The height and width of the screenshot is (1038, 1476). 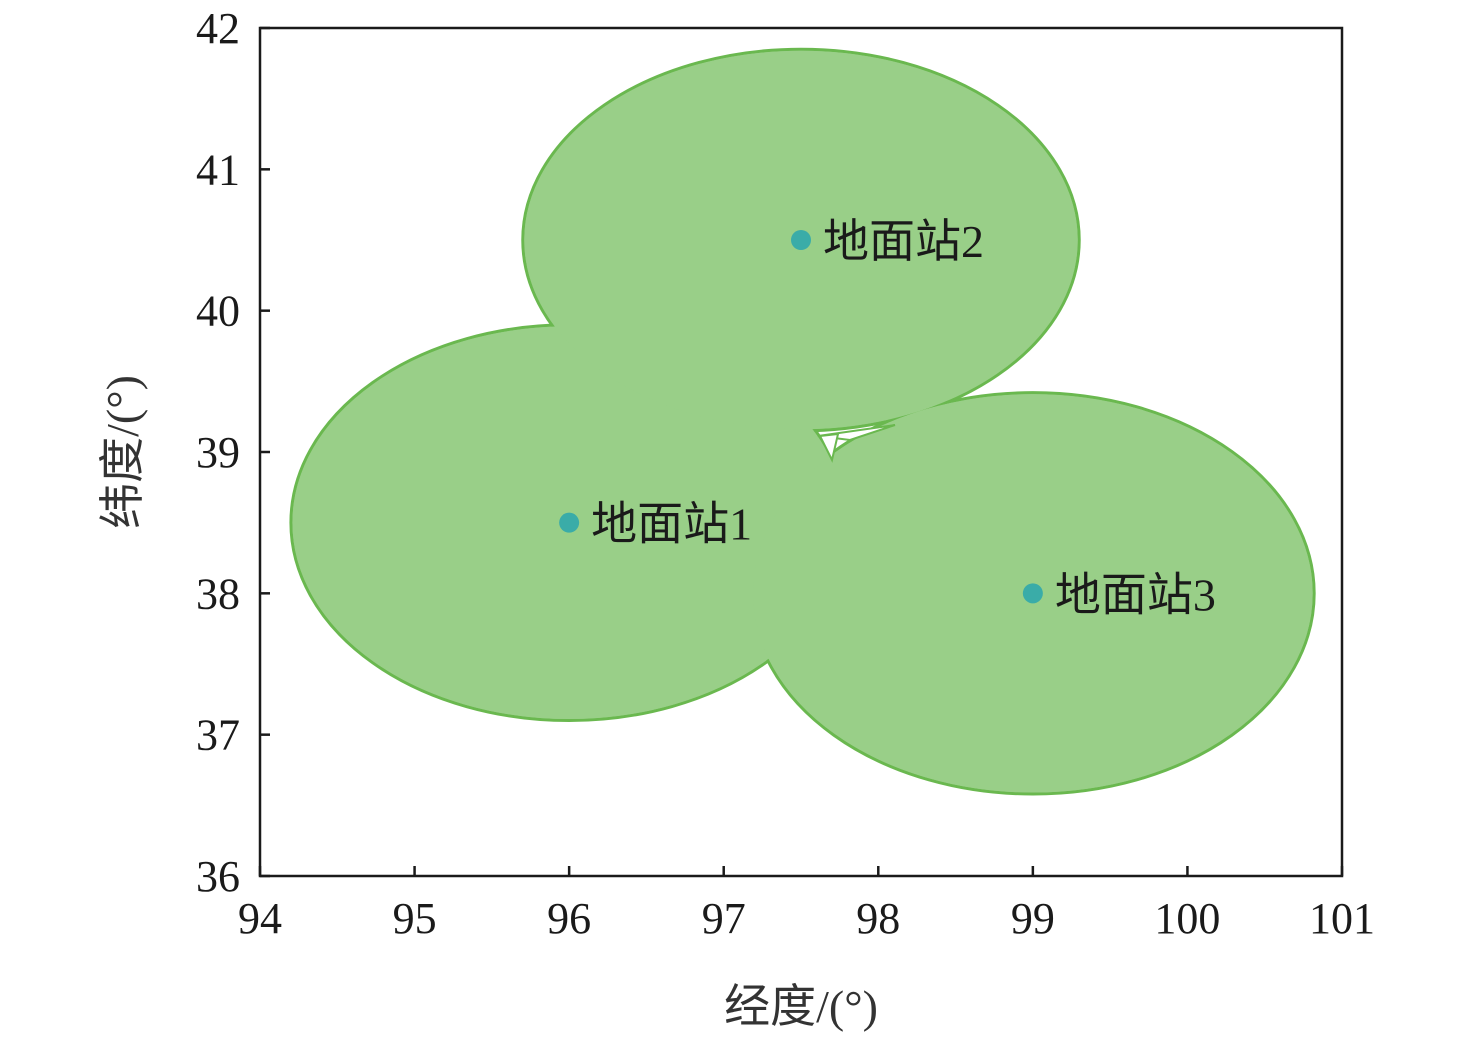 What do you see at coordinates (218, 28) in the screenshot?
I see `y-tick-label: 42` at bounding box center [218, 28].